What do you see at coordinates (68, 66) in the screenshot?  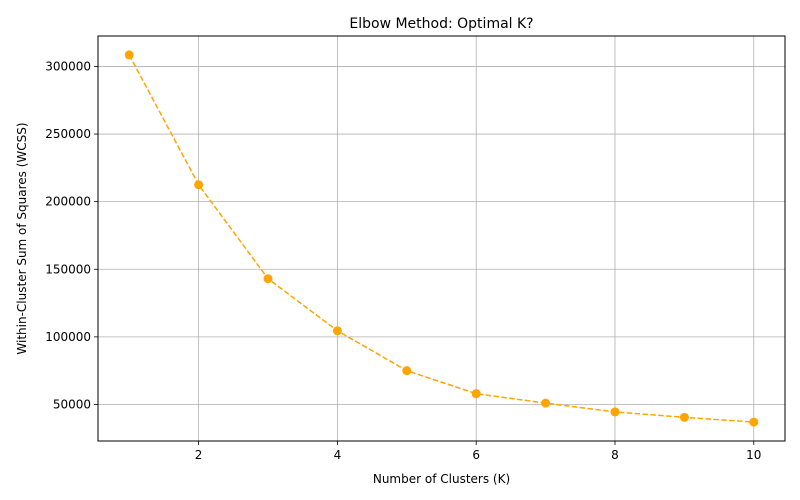 I see `y-tick-label: 300000` at bounding box center [68, 66].